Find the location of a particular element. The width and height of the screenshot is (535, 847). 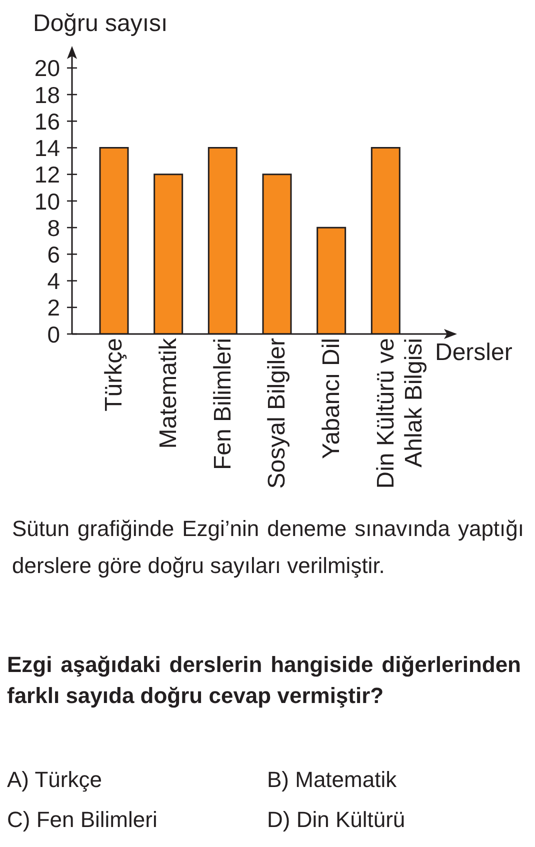

x-axis-title: Dersler is located at coordinates (473, 352).